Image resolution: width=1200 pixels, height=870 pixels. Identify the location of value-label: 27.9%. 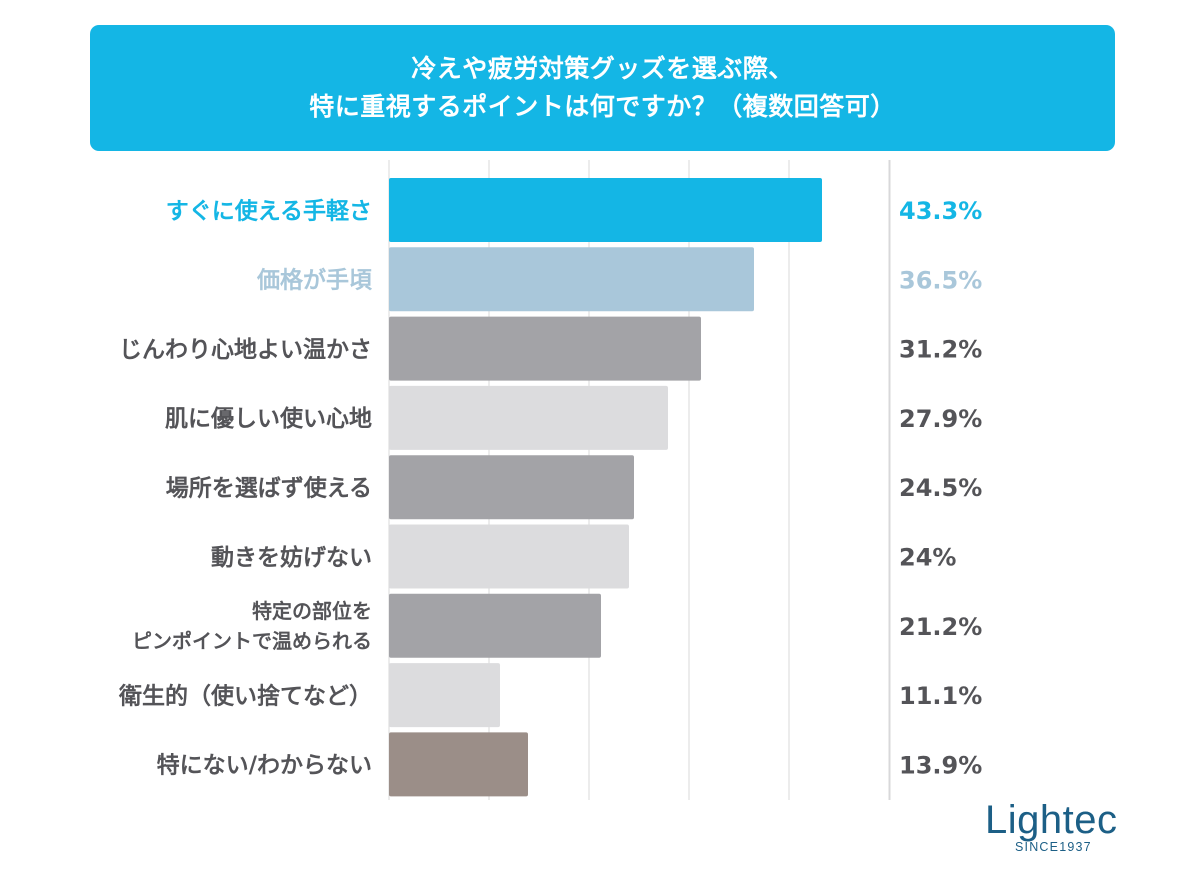
(940, 419).